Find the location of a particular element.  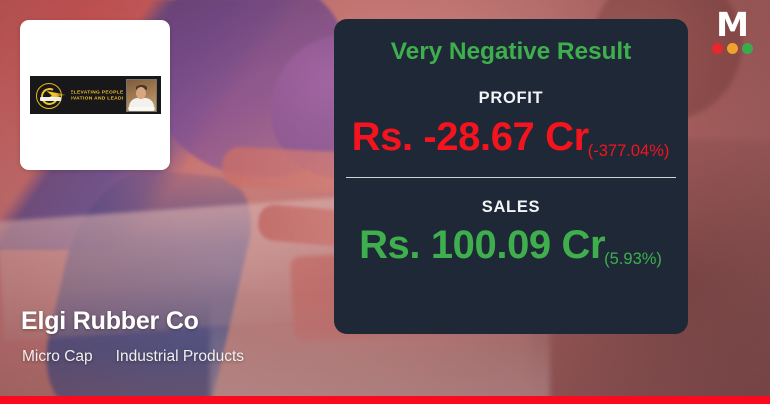

metric-profit: PROFIT Rs. -28.67 Cr(-377.04%) is located at coordinates (511, 113).